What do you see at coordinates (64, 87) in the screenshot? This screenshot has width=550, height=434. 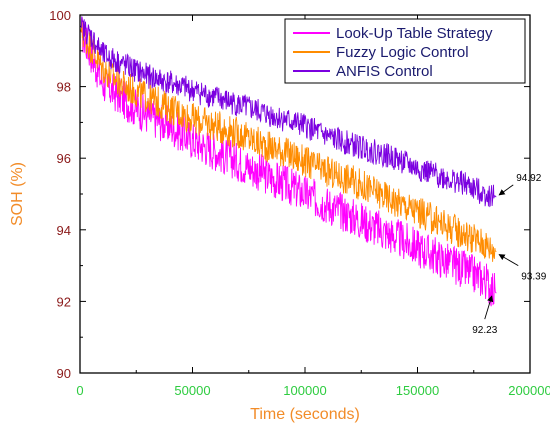 I see `y-tick-label: 98` at bounding box center [64, 87].